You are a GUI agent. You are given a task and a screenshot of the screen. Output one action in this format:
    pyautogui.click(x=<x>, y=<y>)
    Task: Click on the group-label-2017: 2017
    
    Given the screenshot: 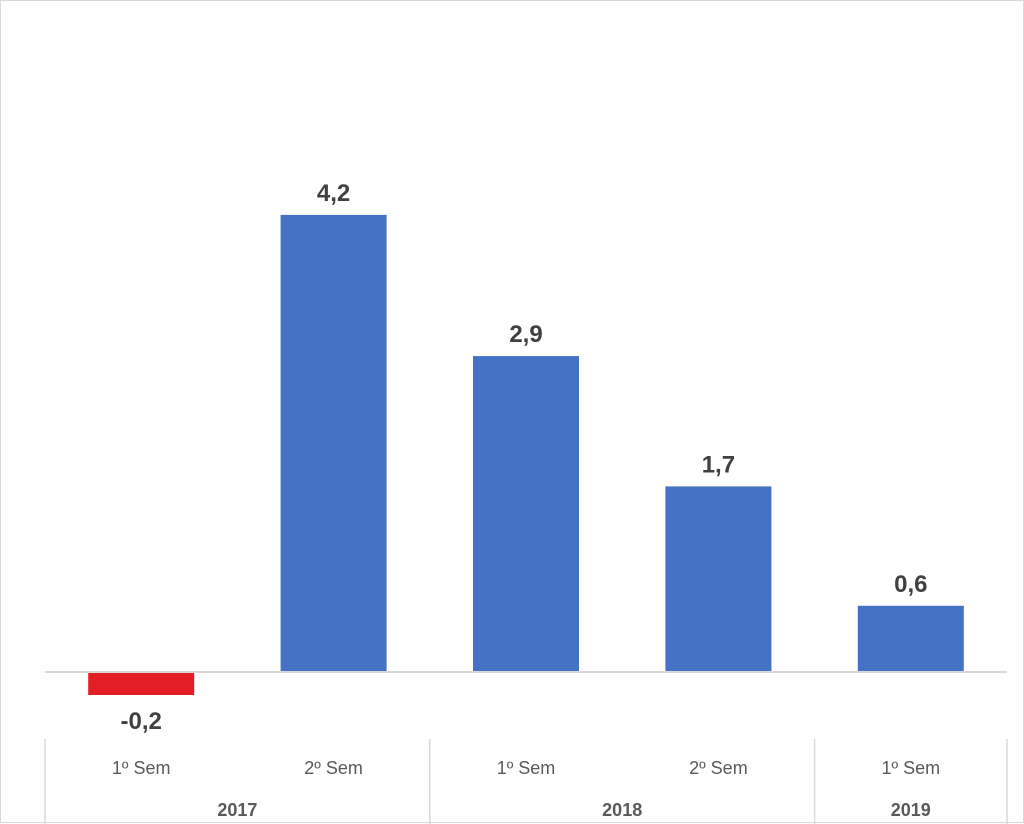 What is the action you would take?
    pyautogui.click(x=237, y=810)
    